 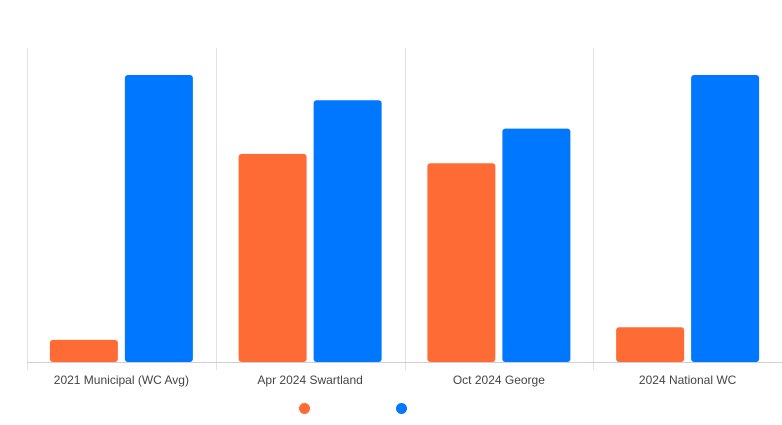 What do you see at coordinates (391, 408) in the screenshot?
I see `legend` at bounding box center [391, 408].